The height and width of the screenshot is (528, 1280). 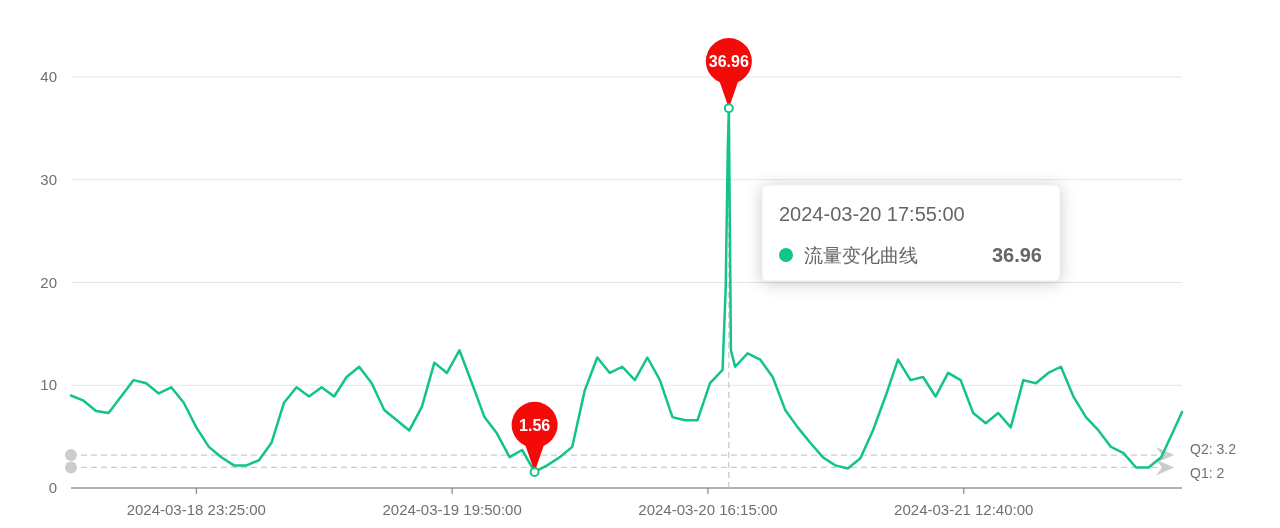 I want to click on ref-line-label: Q1: 2, so click(x=1207, y=473).